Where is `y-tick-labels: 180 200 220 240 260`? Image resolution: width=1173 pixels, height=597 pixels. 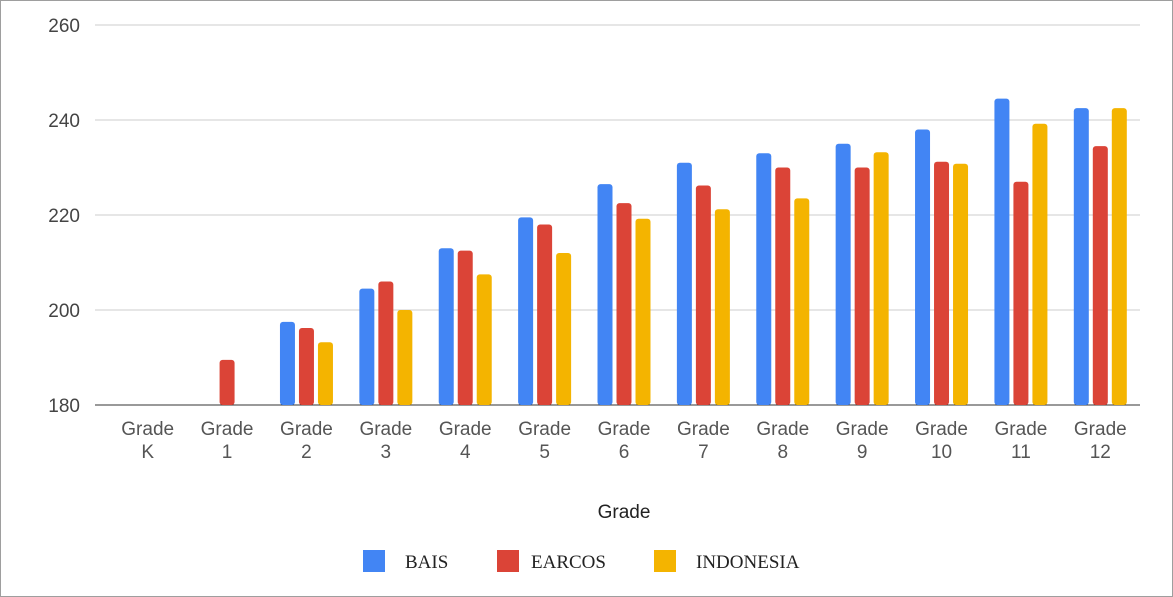 y-tick-labels: 180 200 220 240 260 is located at coordinates (64, 216).